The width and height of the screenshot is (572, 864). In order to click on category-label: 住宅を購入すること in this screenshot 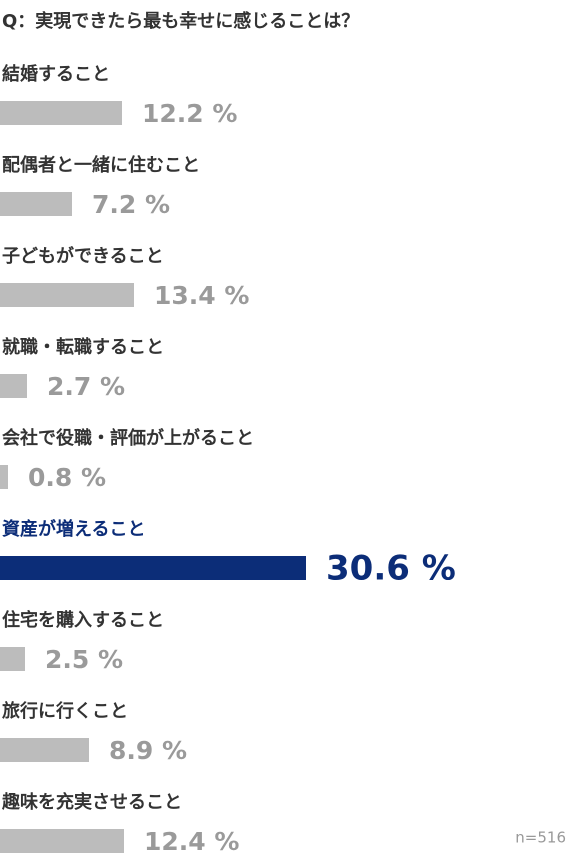, I will do `click(83, 620)`.